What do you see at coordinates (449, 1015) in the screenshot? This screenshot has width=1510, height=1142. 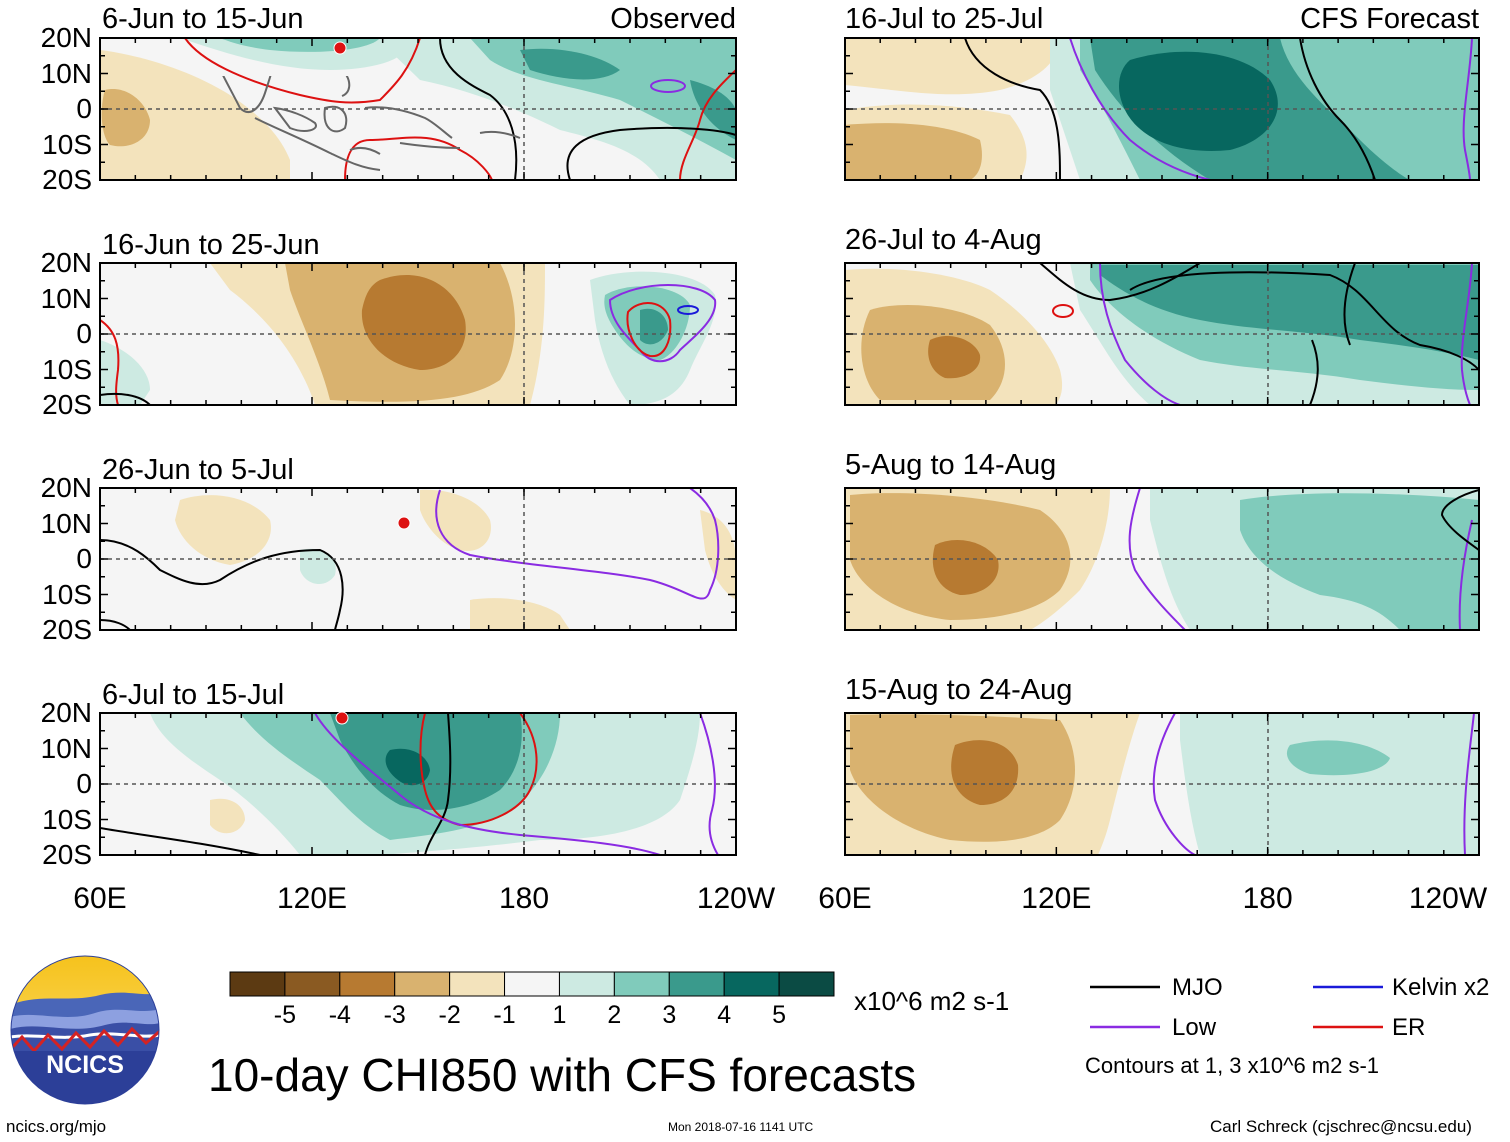 I see `colorbar-label: -2` at bounding box center [449, 1015].